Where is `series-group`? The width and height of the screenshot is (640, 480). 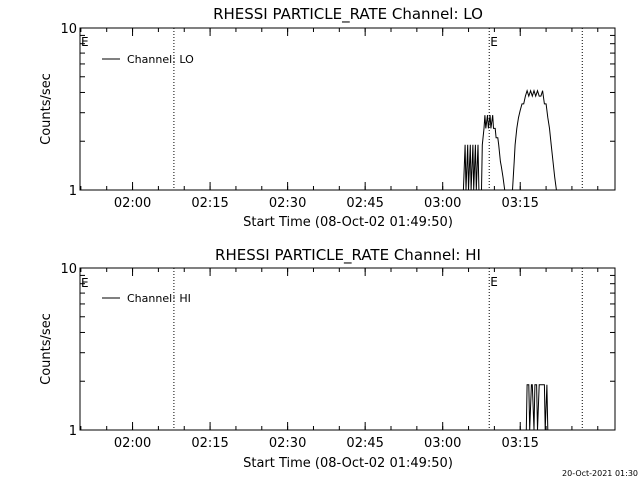
series-group is located at coordinates (347, 407).